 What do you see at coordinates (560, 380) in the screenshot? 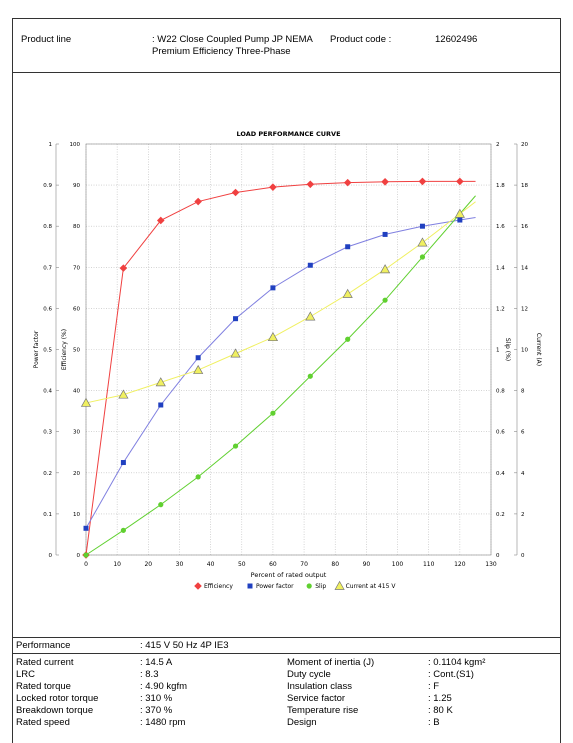
I see `frame-right` at bounding box center [560, 380].